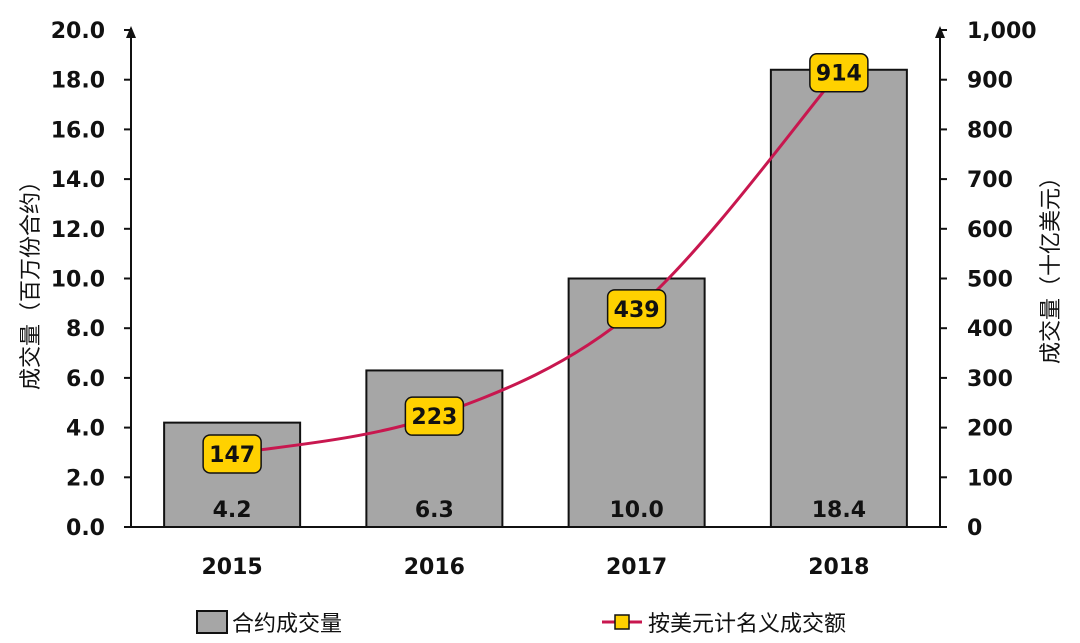  Describe the element at coordinates (990, 379) in the screenshot. I see `right-tick-label: 300` at that location.